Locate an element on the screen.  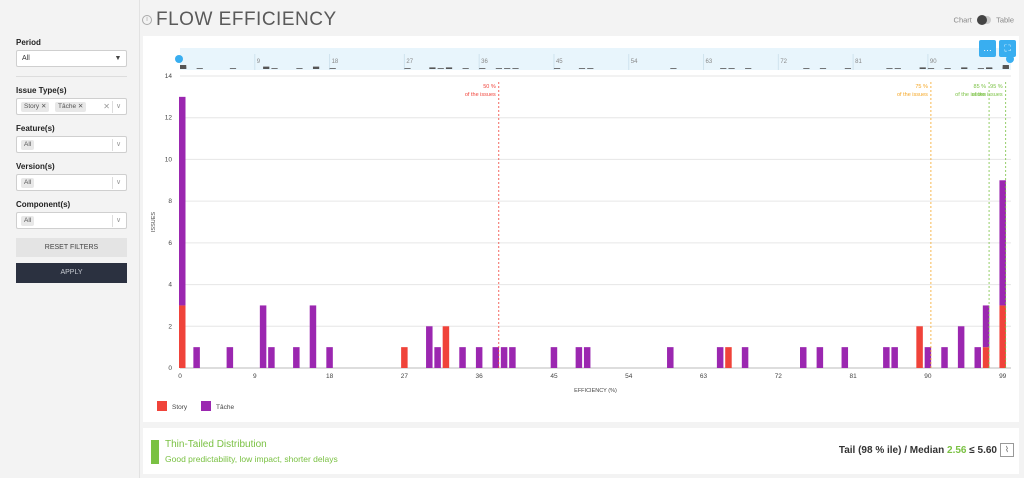
issue-types-select: Story ✕ Tâche ✕ ✕ ∨ is located at coordinates (71, 106).